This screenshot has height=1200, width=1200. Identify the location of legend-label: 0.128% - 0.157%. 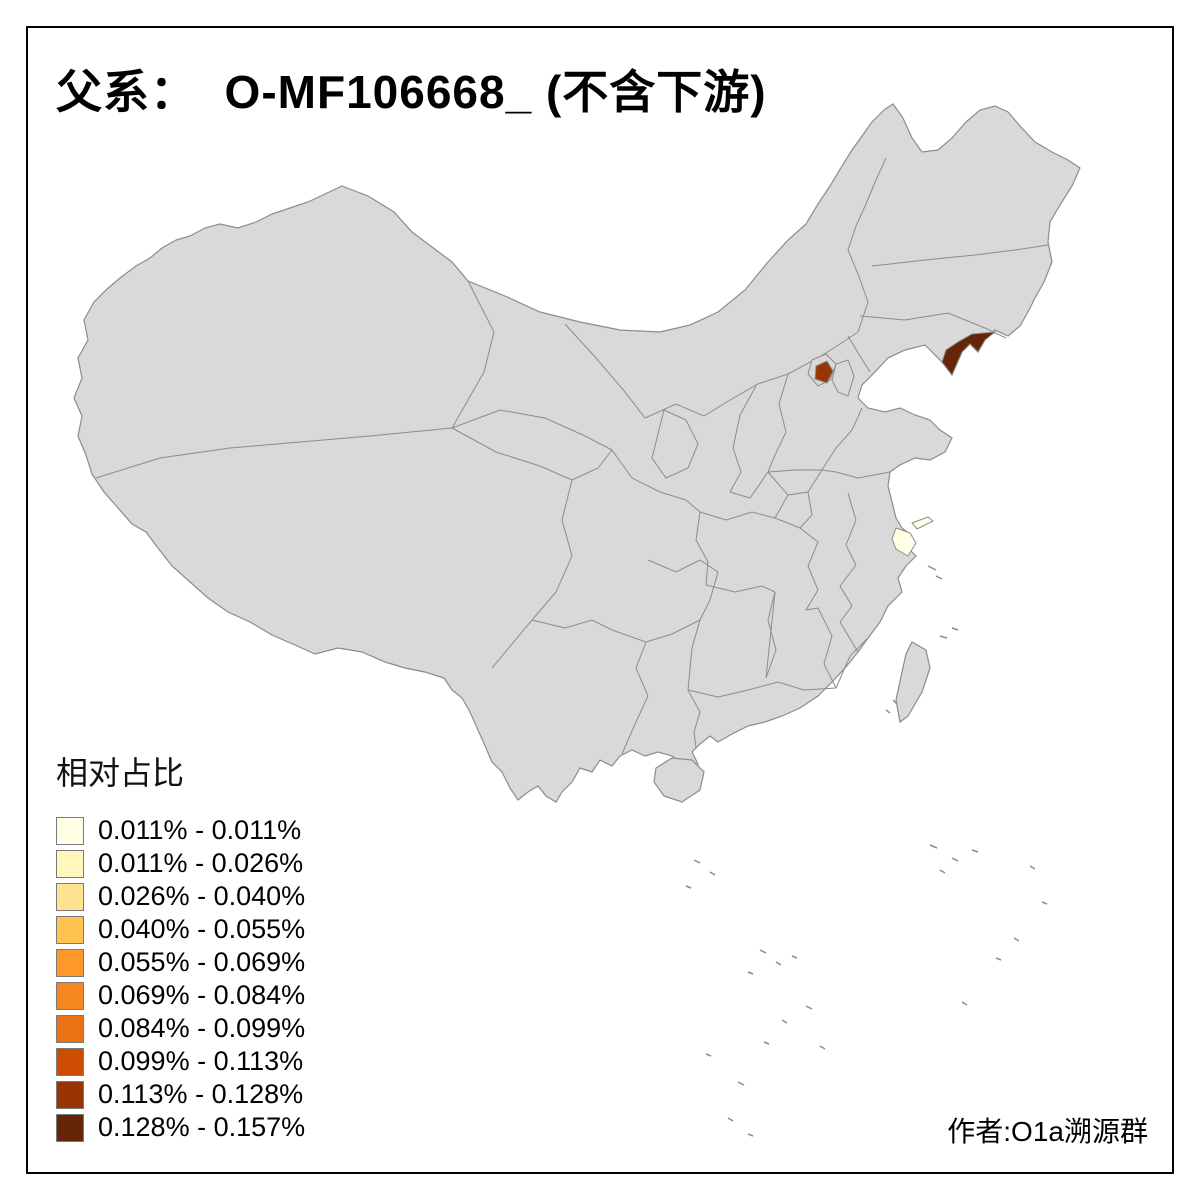
(202, 1127).